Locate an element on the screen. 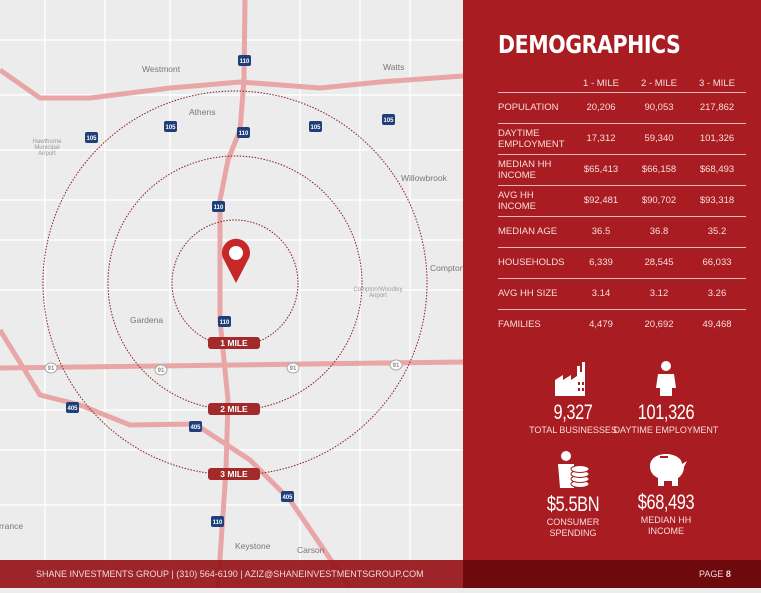 Image resolution: width=761 pixels, height=593 pixels. cell-value: 49,468 is located at coordinates (717, 325).